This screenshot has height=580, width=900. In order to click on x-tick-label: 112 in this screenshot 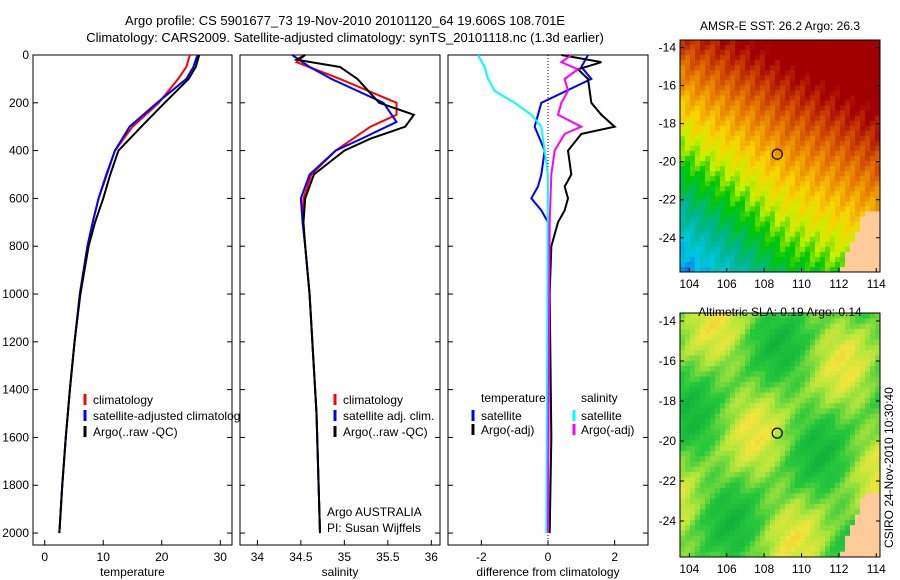, I will do `click(838, 569)`.